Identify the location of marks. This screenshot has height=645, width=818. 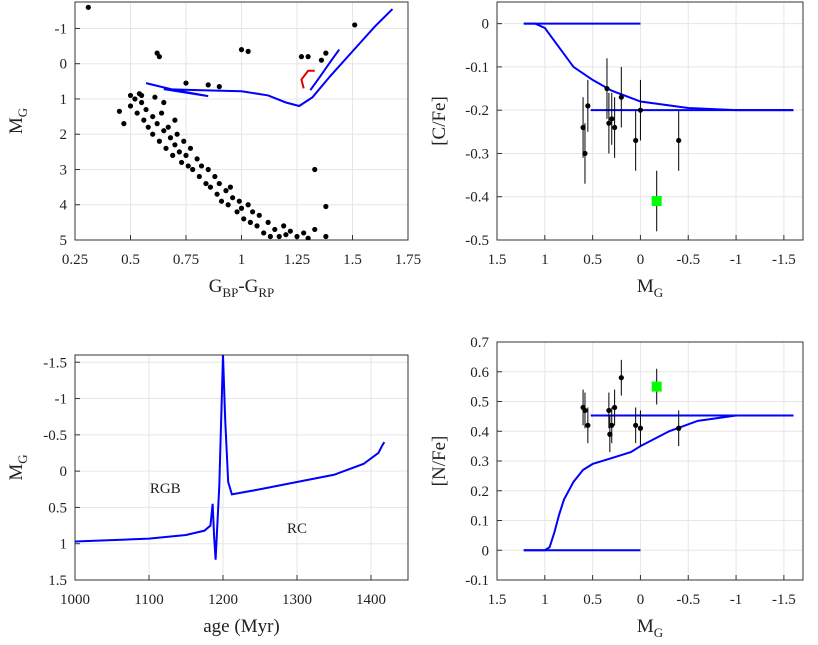
(658, 455).